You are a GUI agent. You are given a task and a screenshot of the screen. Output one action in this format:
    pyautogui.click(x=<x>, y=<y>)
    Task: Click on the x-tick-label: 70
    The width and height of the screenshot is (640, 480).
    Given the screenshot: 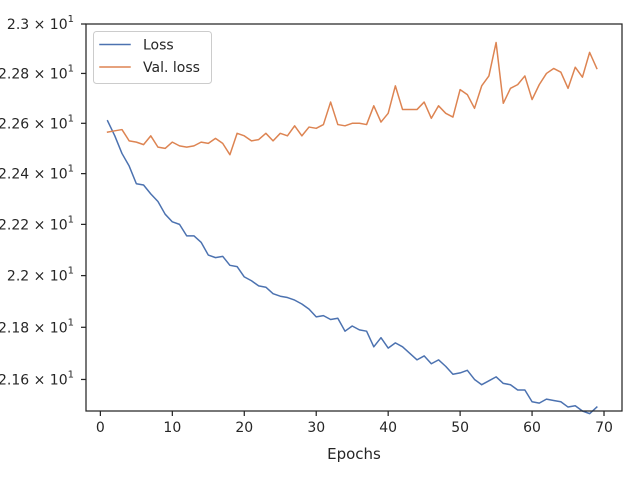 What is the action you would take?
    pyautogui.click(x=604, y=428)
    